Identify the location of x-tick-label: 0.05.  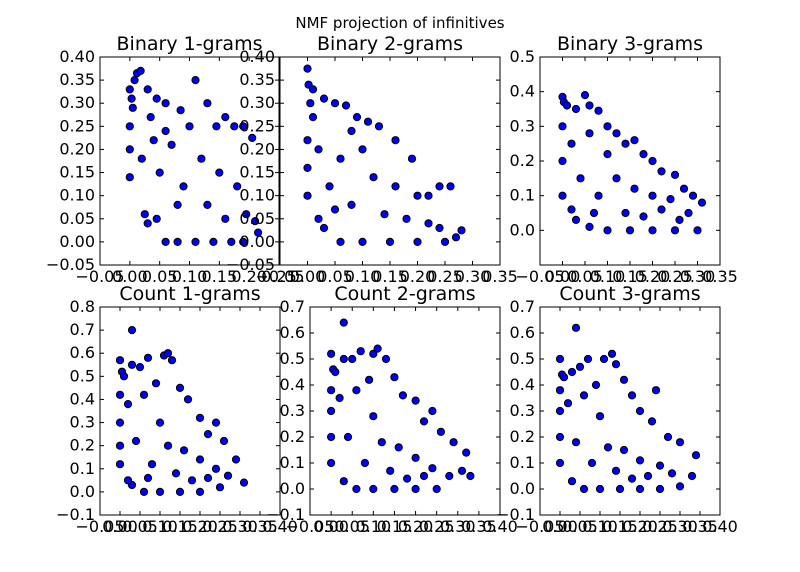
(352, 526).